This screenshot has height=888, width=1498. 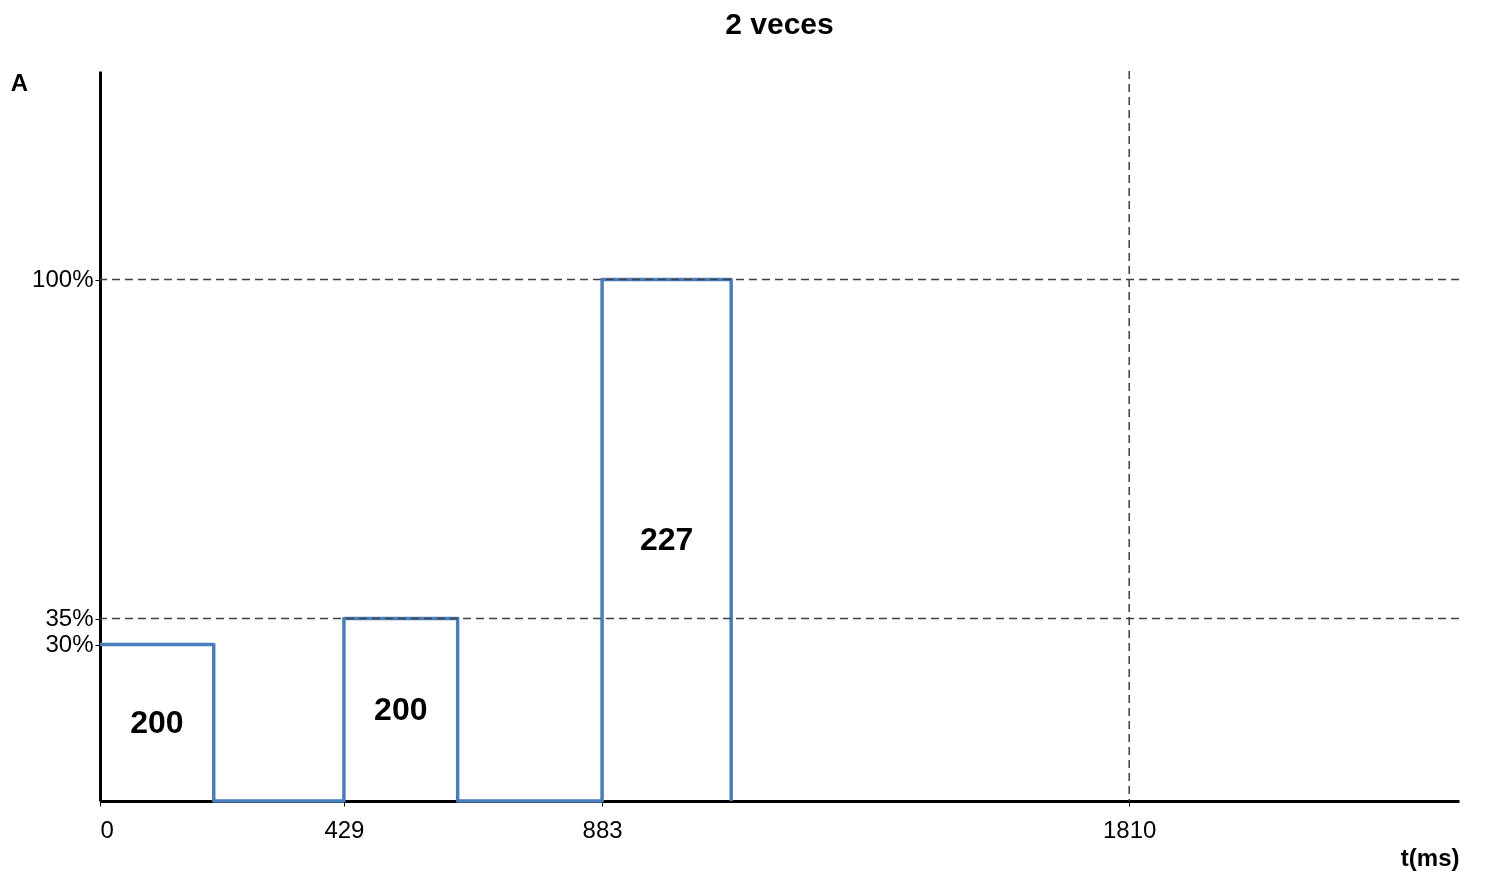 I want to click on x-axis-title: t(ms), so click(x=1430, y=857).